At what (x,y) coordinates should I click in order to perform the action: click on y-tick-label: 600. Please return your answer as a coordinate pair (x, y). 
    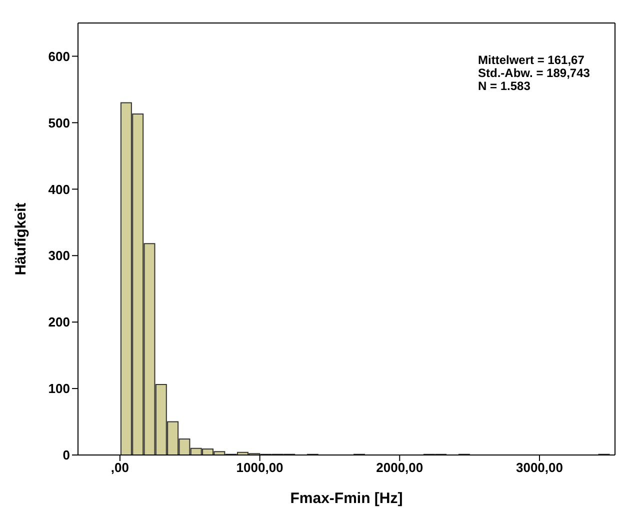
    Looking at the image, I should click on (59, 56).